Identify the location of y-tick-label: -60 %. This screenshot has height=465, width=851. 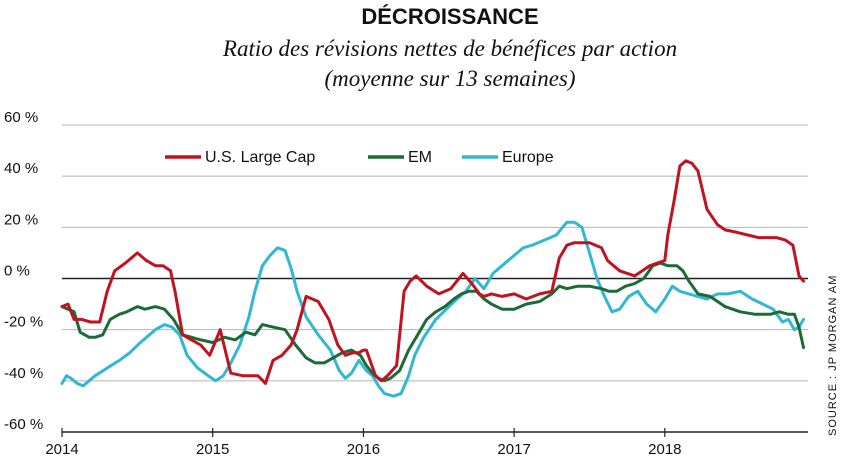
(23, 424).